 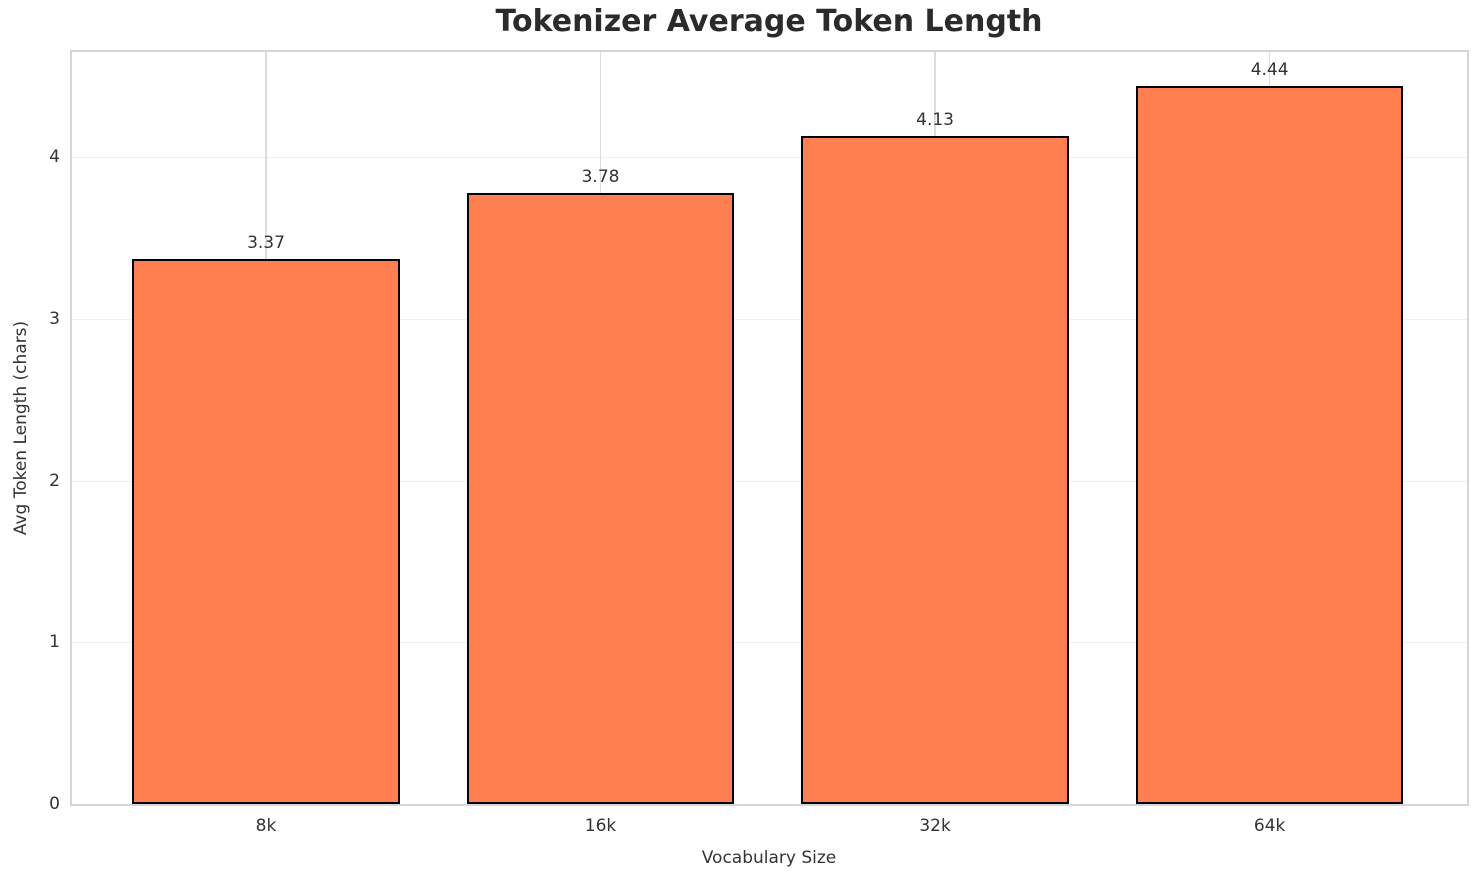 I want to click on y-tick-label: 2, so click(x=54, y=480).